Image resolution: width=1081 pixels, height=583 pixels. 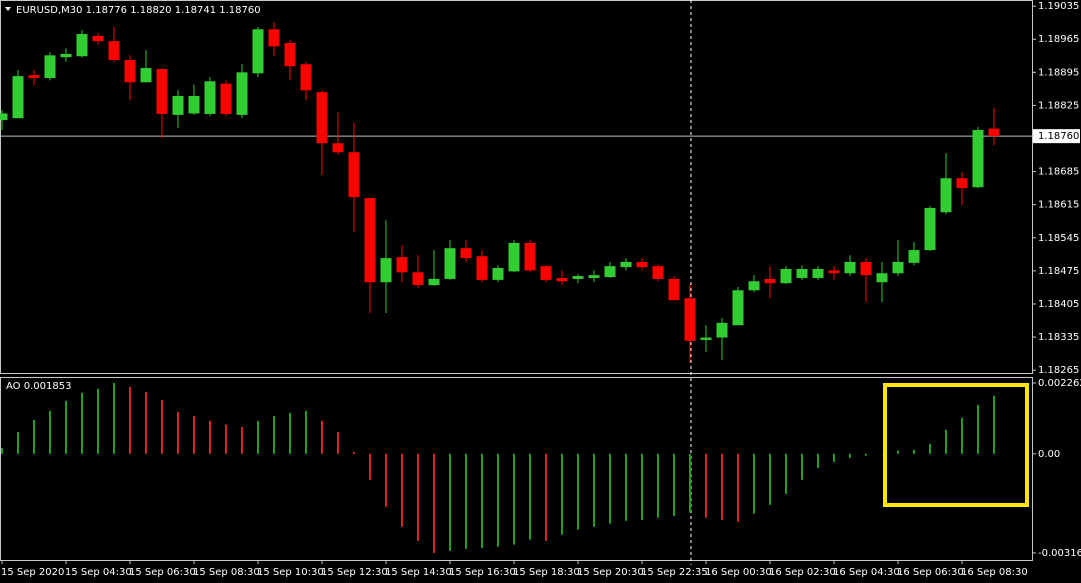 I want to click on y-tick-label: -0.003164, so click(x=1059, y=553).